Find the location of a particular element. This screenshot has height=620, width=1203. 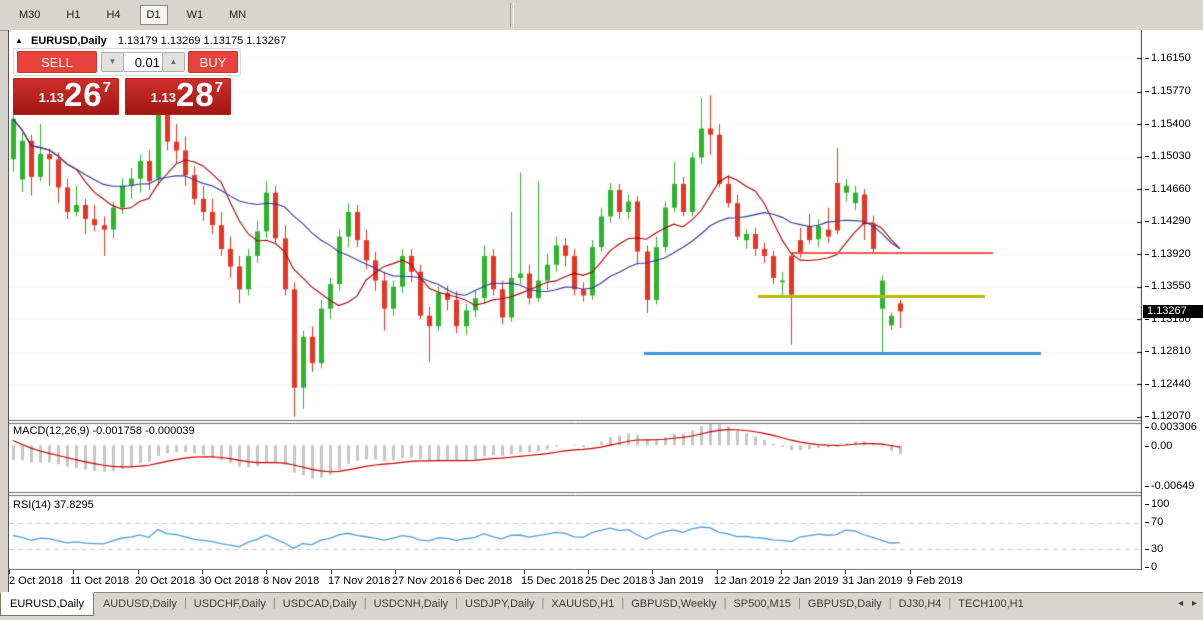

buy-price-sup: 7 is located at coordinates (218, 87).